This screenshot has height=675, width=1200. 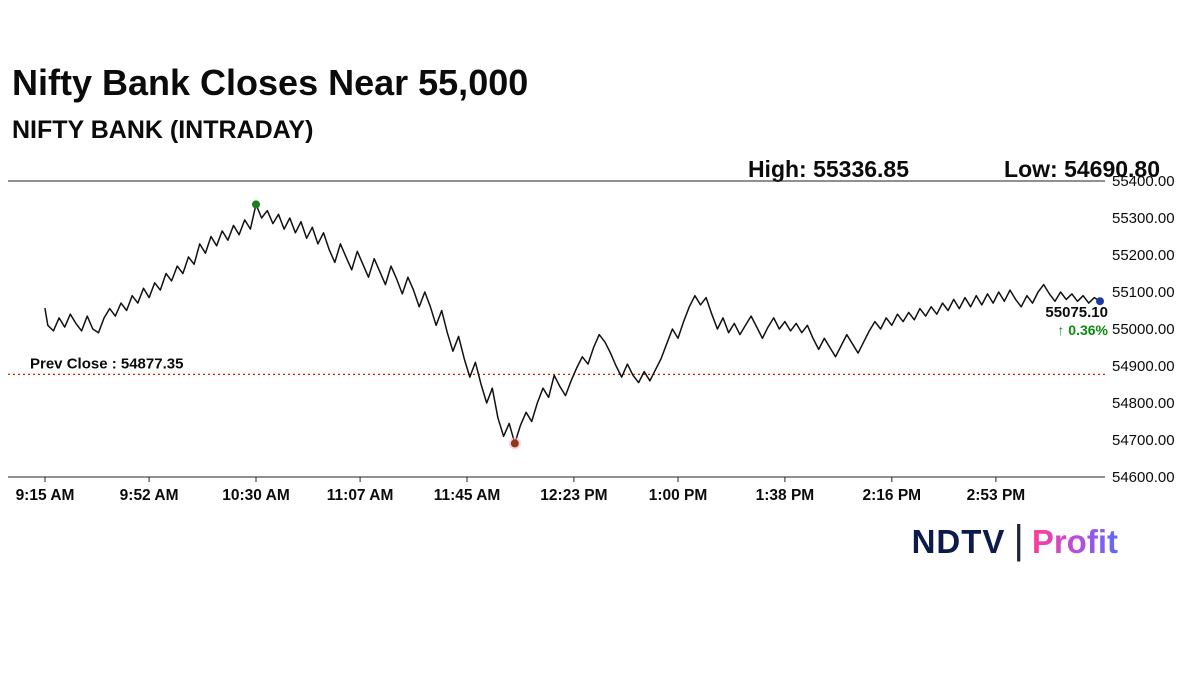 I want to click on low-marker-dot, so click(x=514, y=443).